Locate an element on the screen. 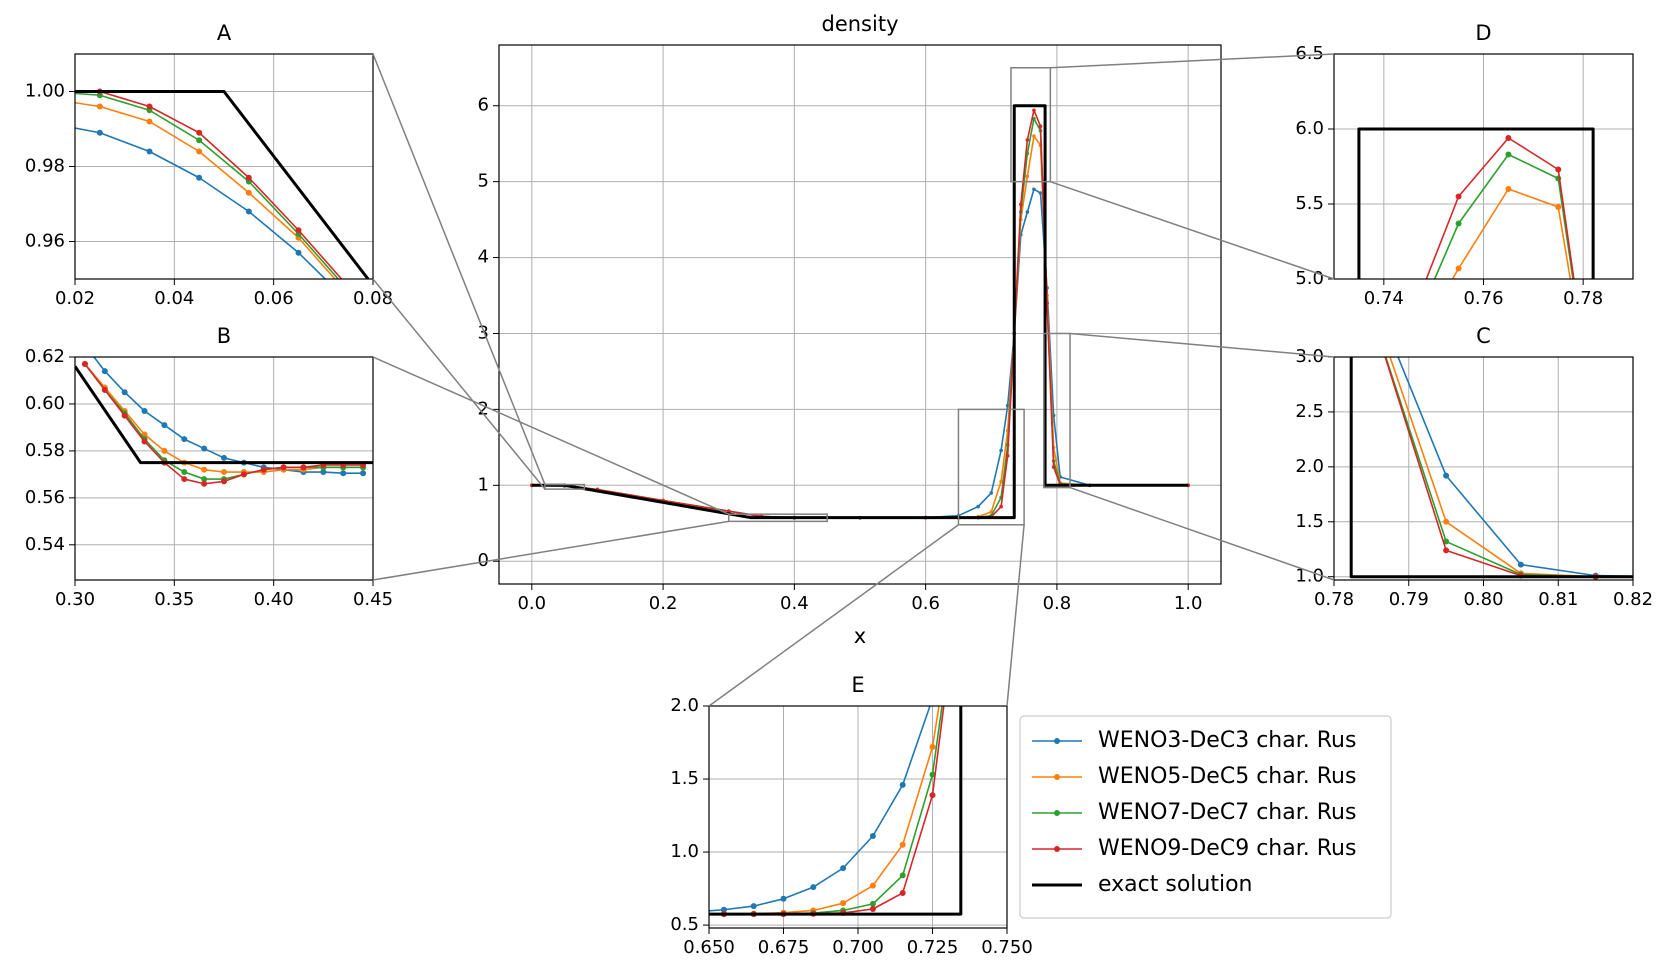 This screenshot has width=1661, height=974. x-tick-label: 0.78 is located at coordinates (1583, 298).